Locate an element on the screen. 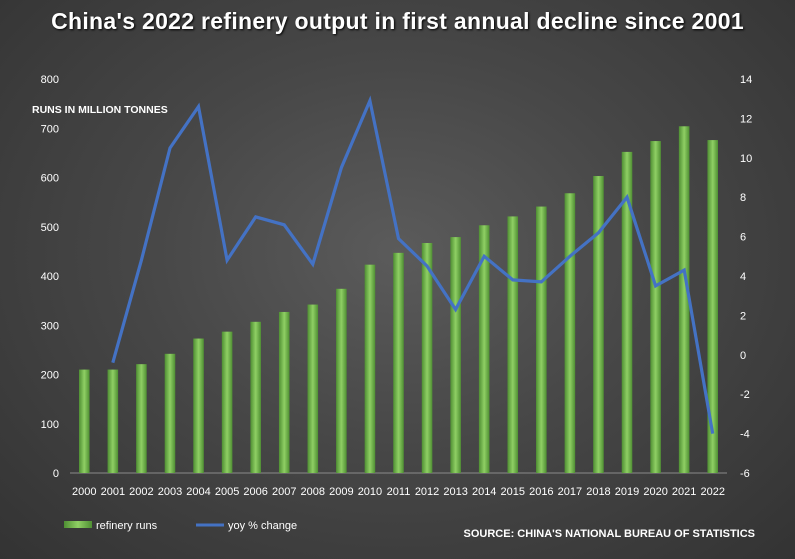  y2-tick-label: -6 is located at coordinates (745, 474).